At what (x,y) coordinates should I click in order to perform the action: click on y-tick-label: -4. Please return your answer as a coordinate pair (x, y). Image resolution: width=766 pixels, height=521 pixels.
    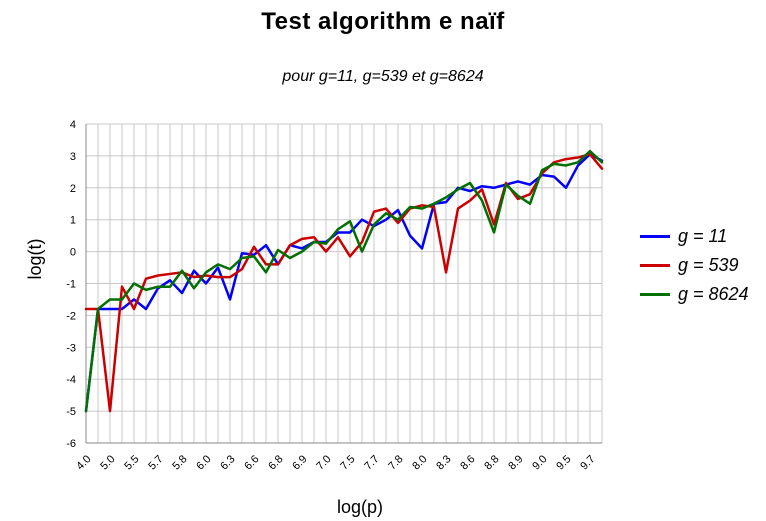
    Looking at the image, I should click on (71, 380).